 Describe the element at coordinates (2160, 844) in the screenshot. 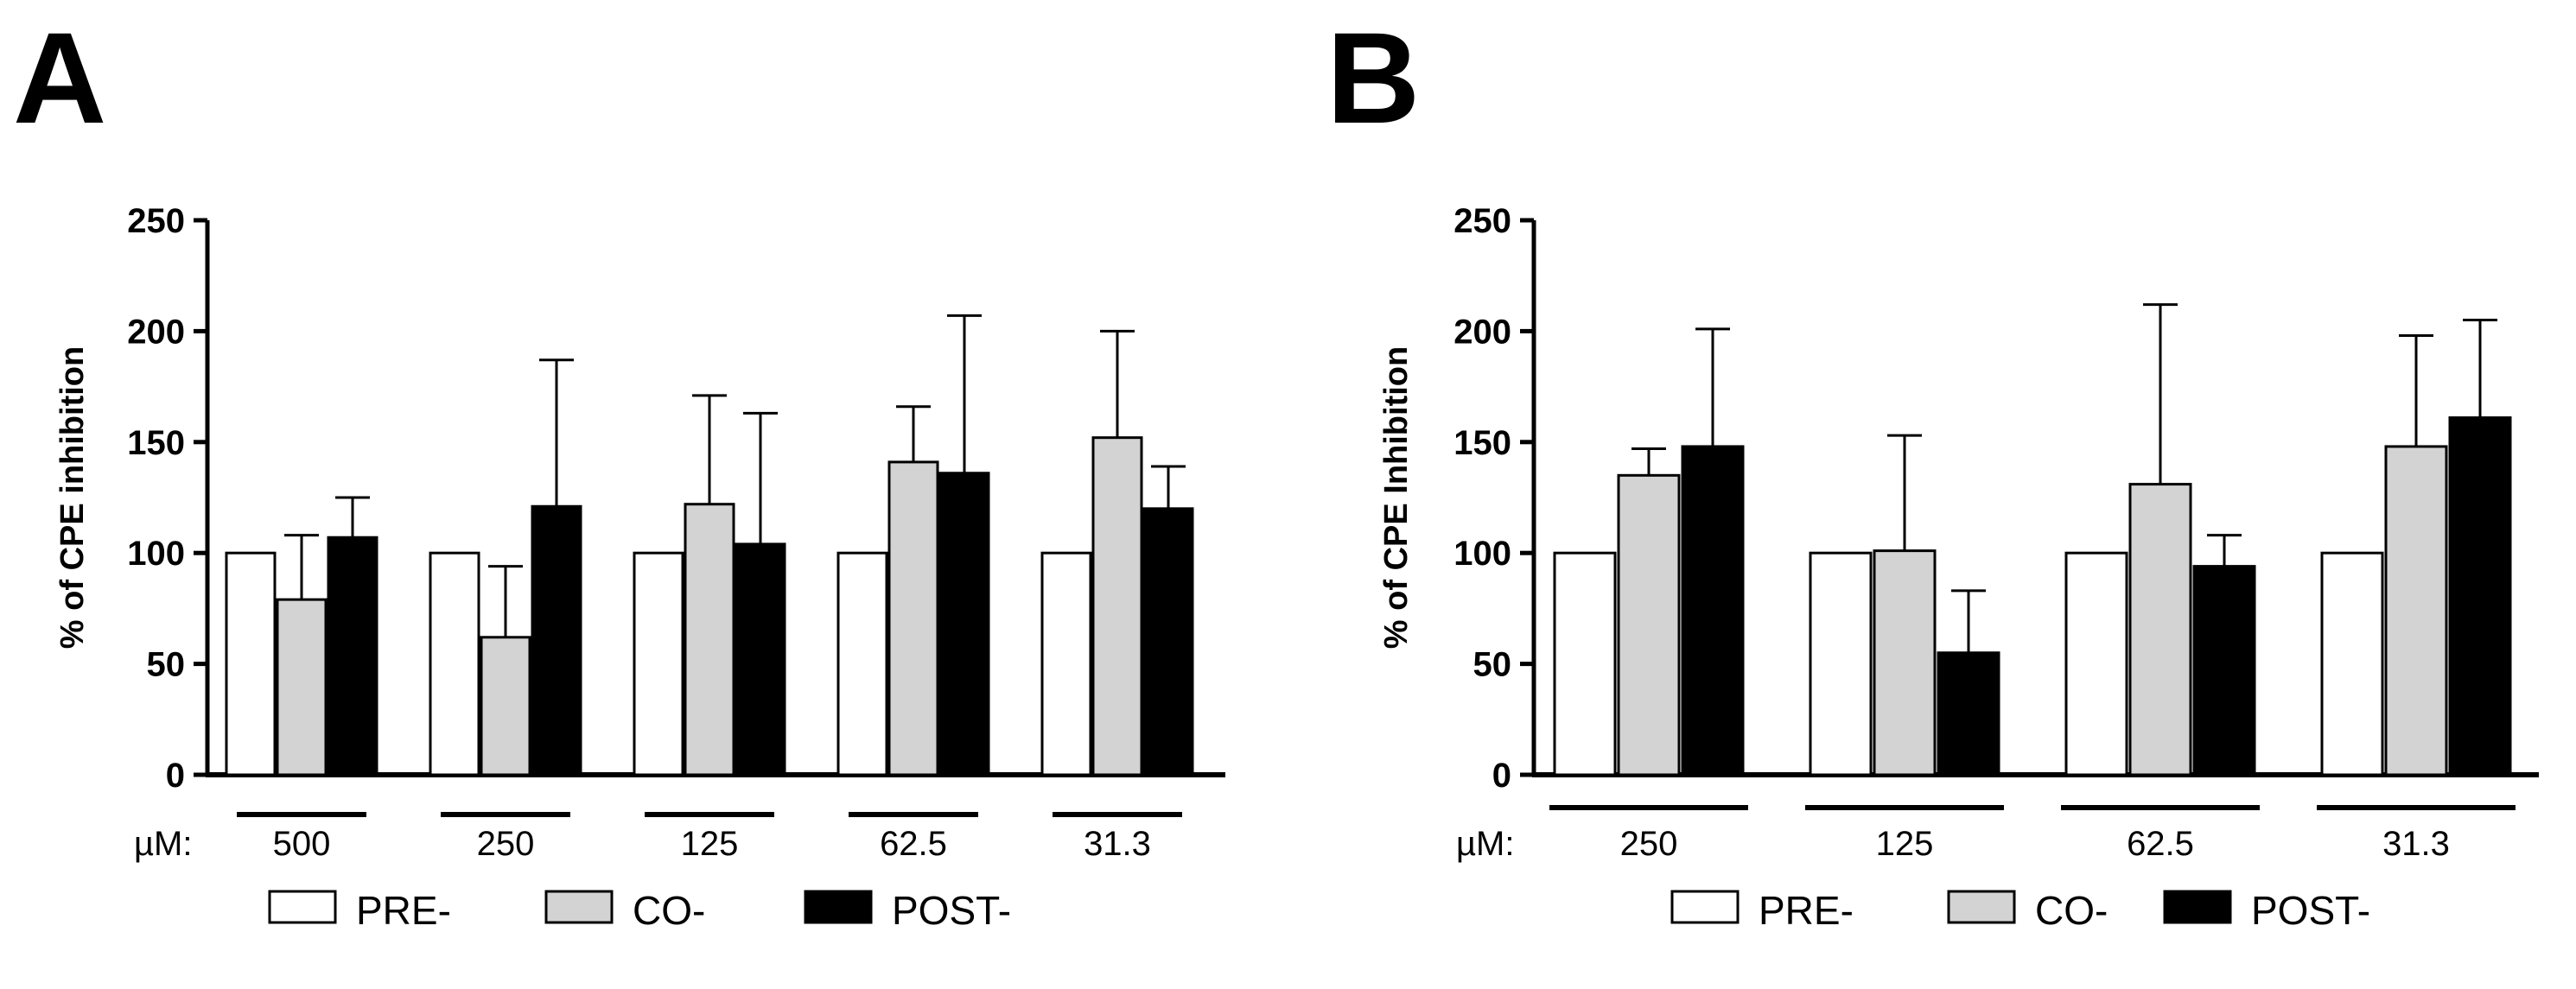

I see `panel-b-category-label: 62.5` at that location.